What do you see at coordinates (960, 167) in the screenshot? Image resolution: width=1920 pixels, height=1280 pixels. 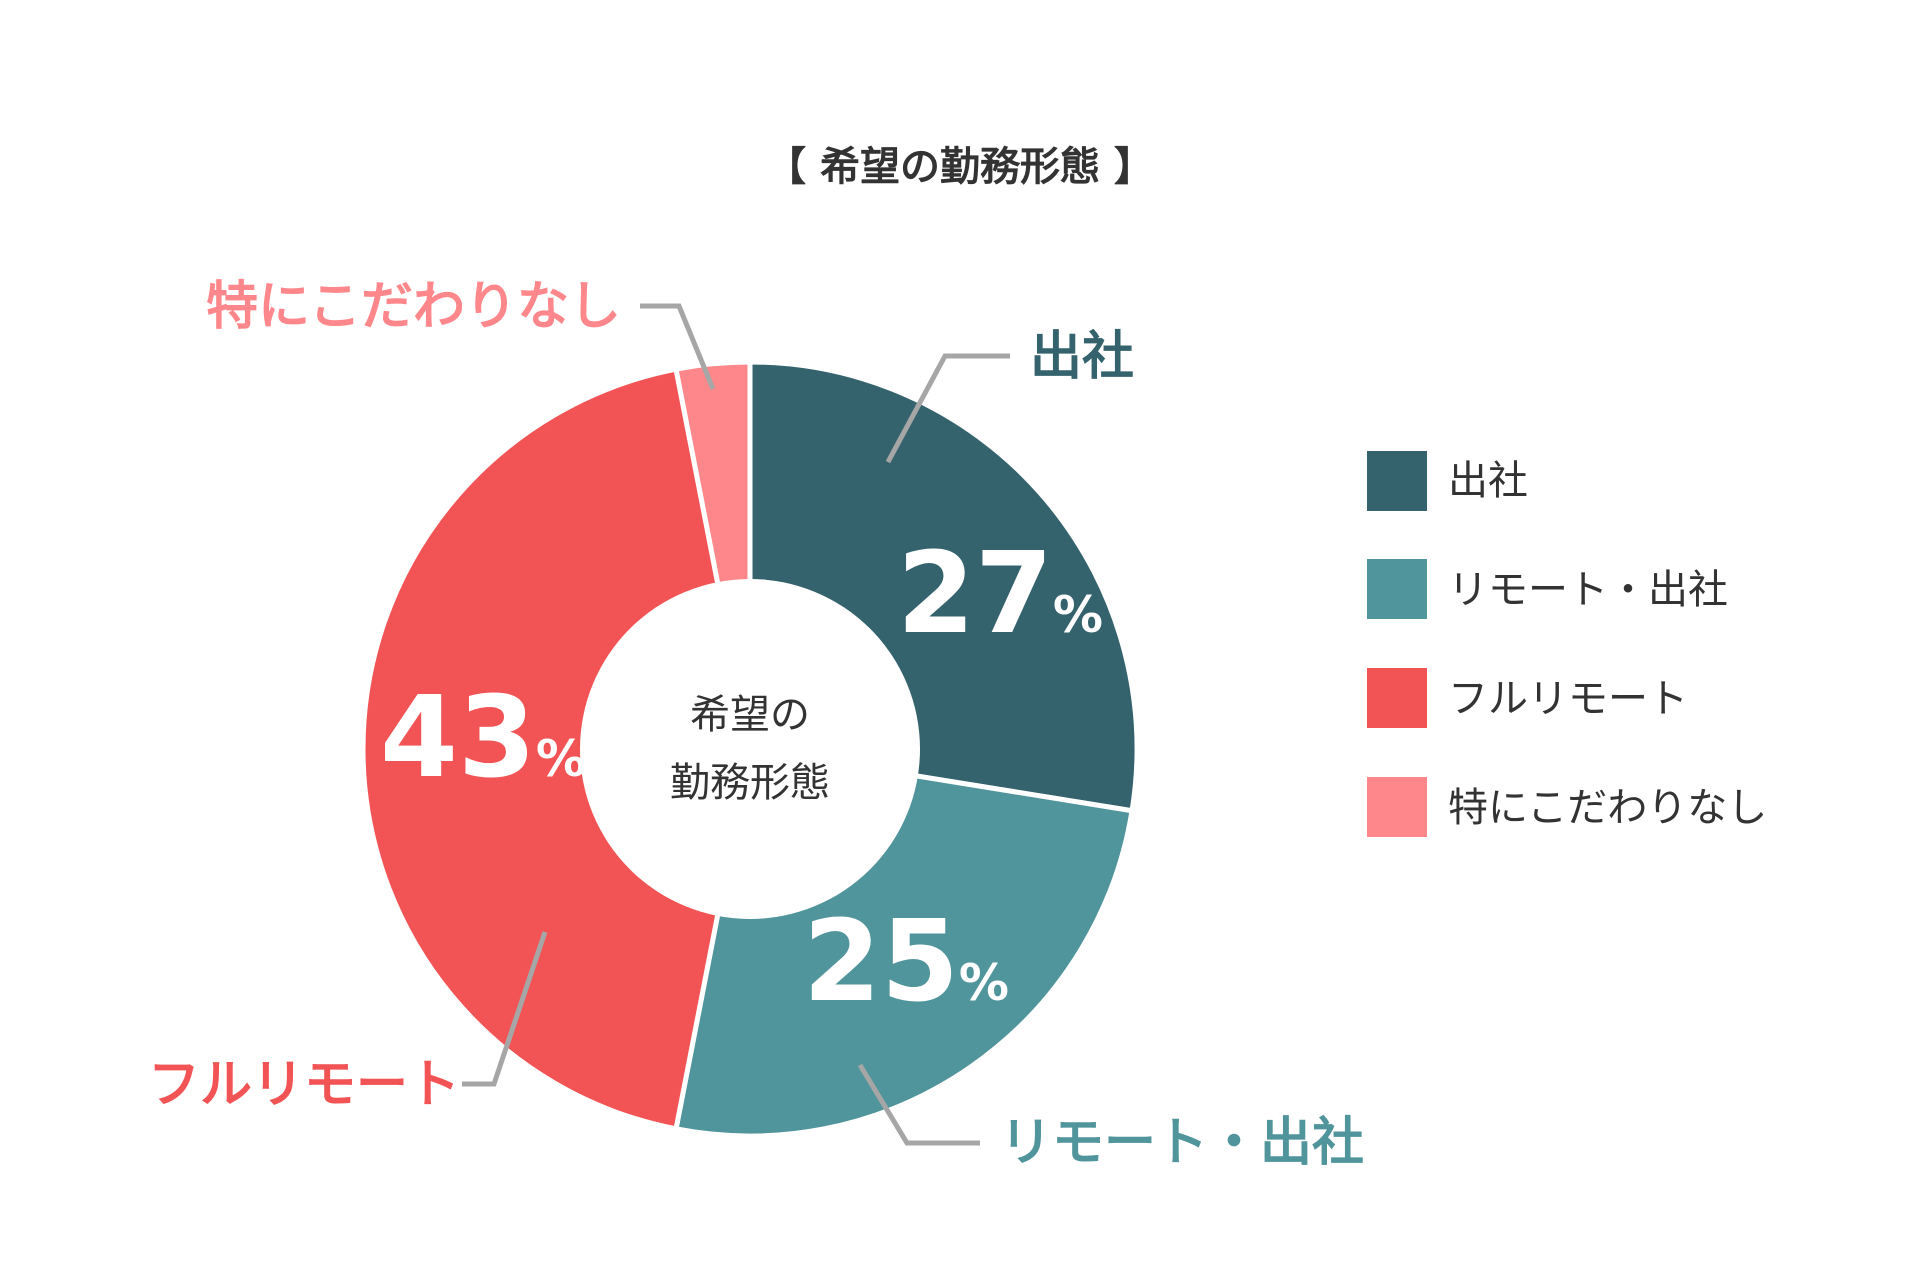 I see `chart-title: 【 希望の勤務形態 】` at bounding box center [960, 167].